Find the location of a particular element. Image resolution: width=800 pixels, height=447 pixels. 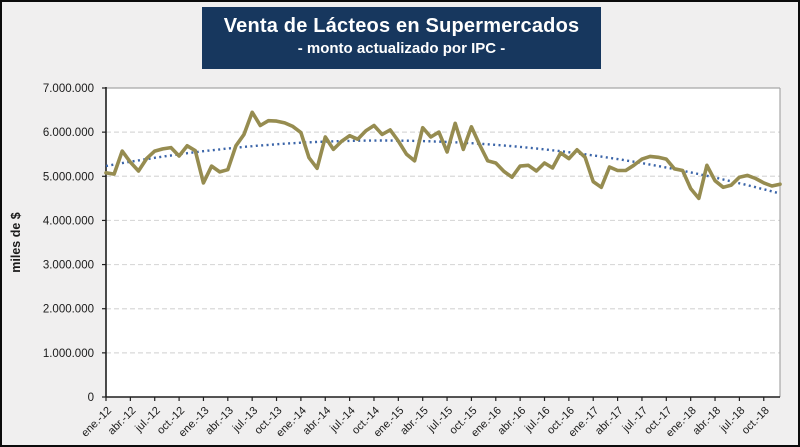

chart-subtitle: - monto actualizado por IPC - is located at coordinates (401, 48).